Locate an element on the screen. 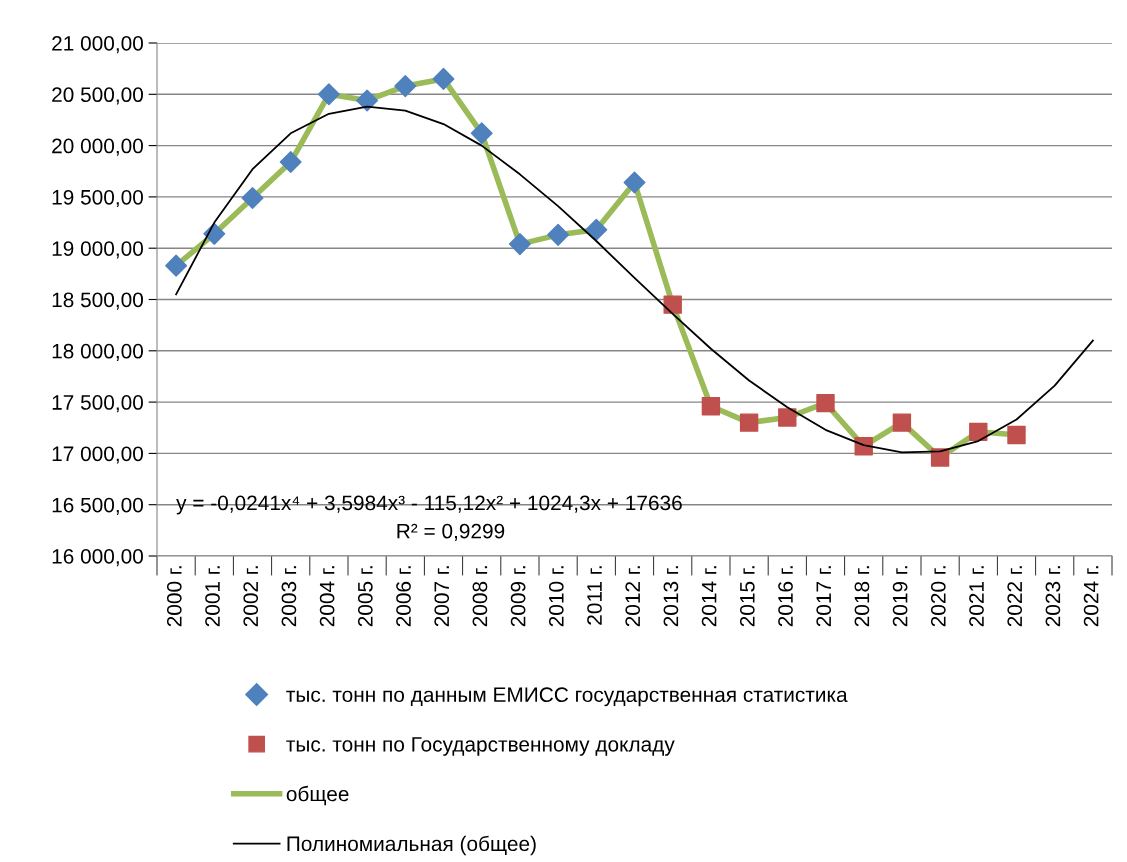  x-tick-label: 2001 г. is located at coordinates (212, 596).